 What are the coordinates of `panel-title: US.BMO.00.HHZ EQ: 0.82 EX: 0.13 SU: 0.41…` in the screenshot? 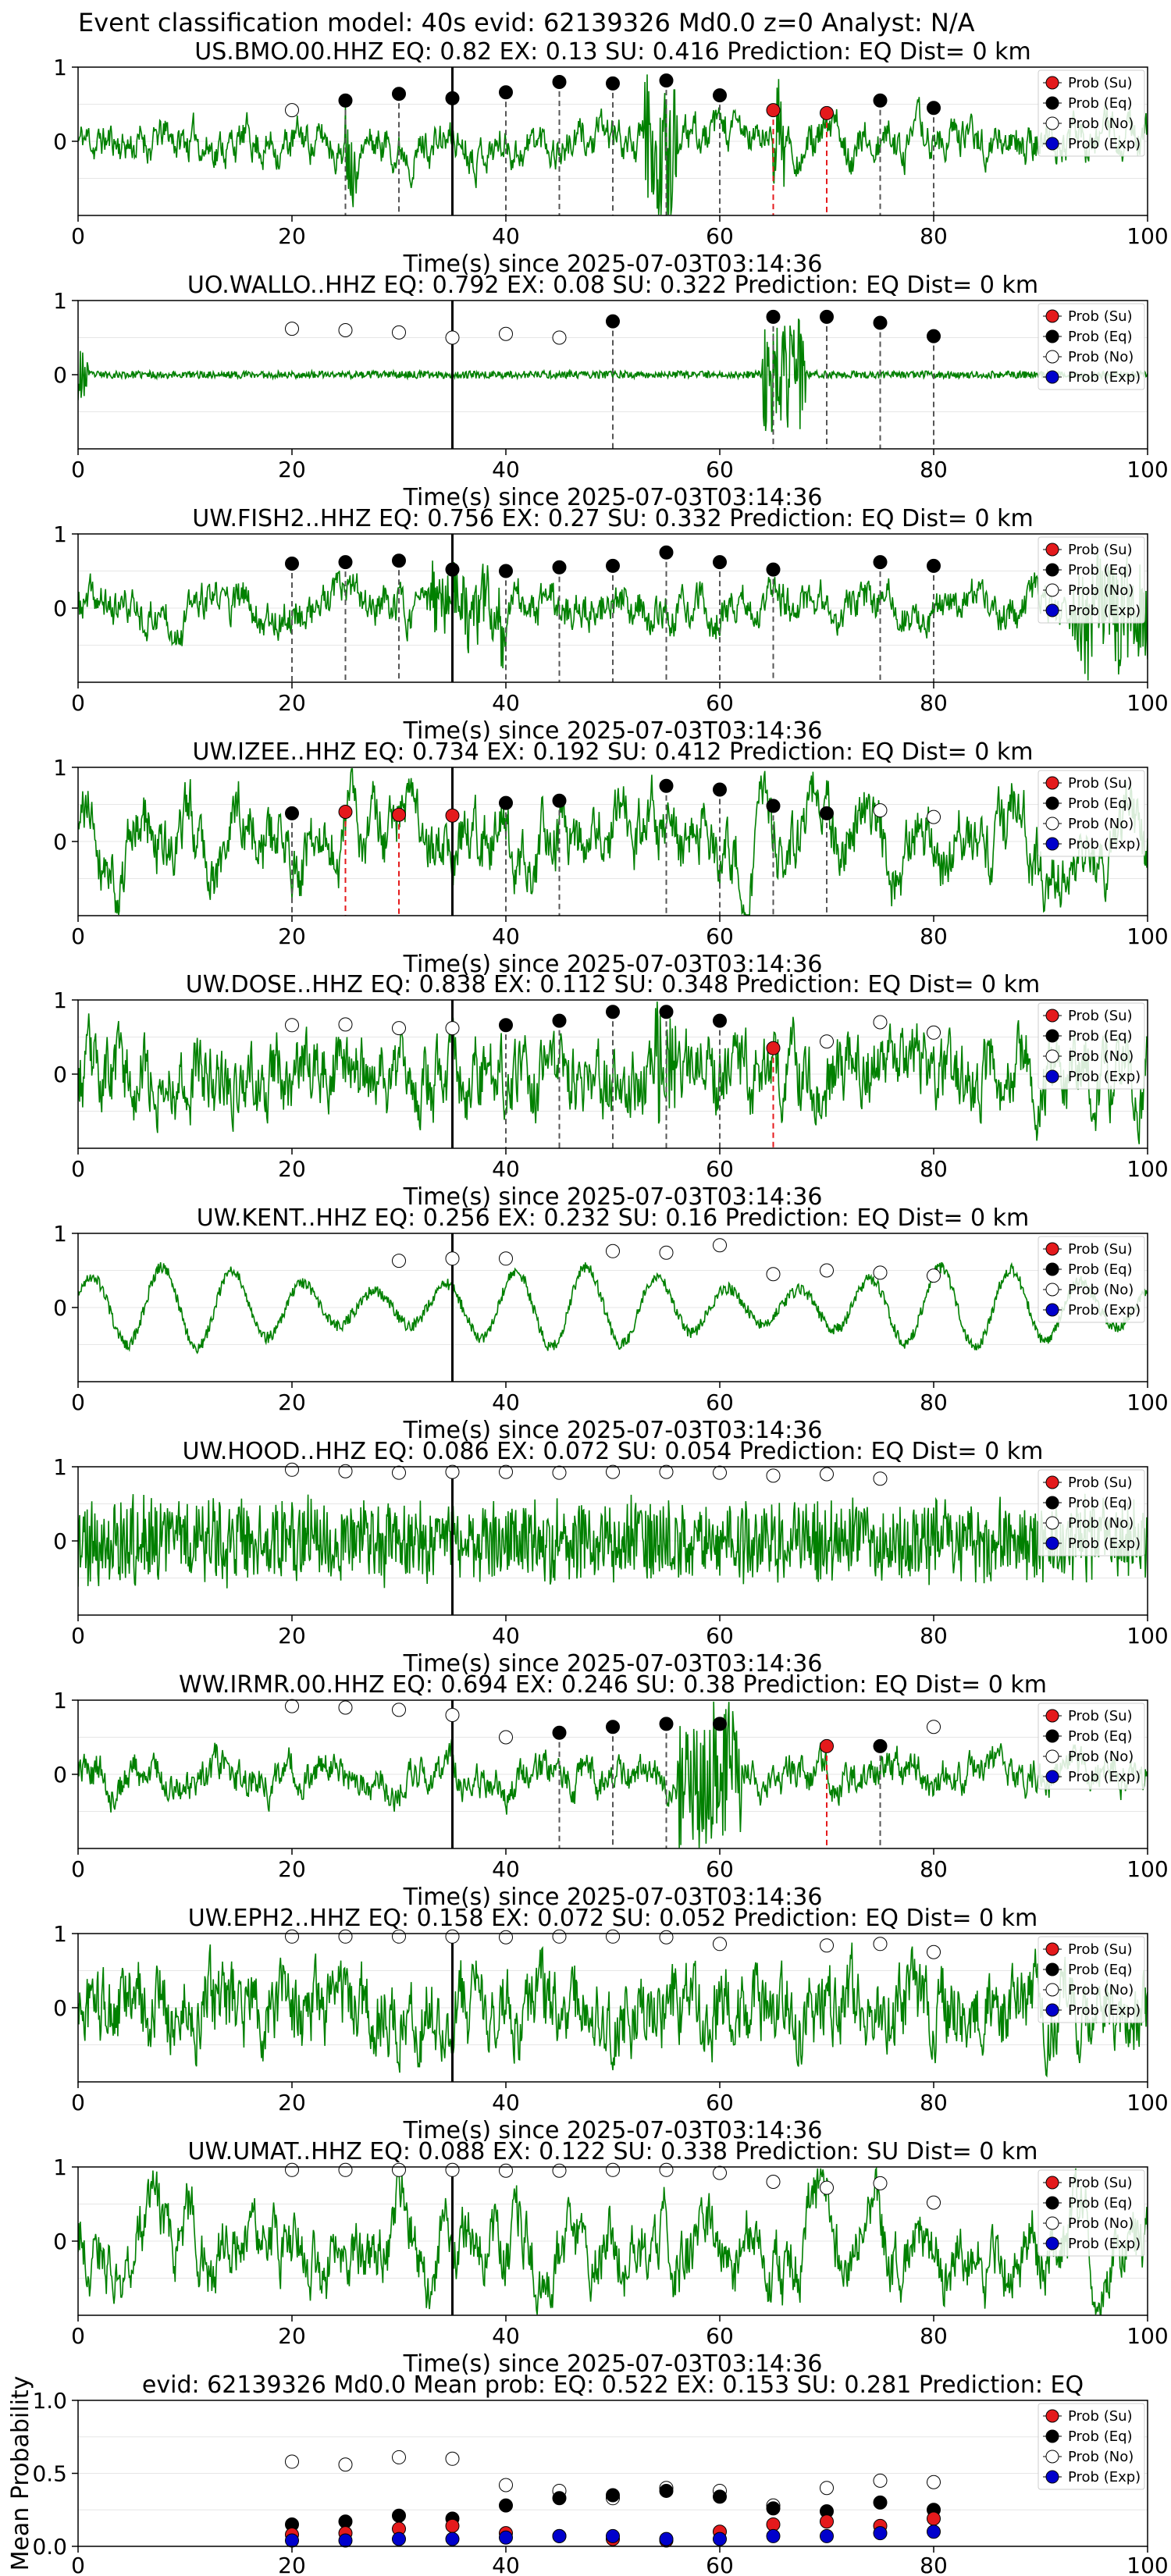 It's located at (612, 52).